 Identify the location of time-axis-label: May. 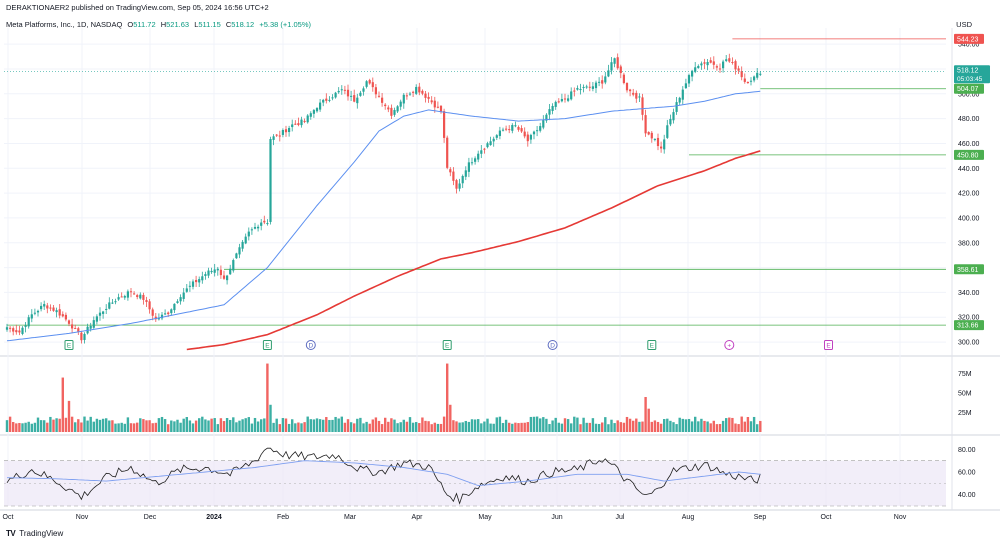
(485, 517).